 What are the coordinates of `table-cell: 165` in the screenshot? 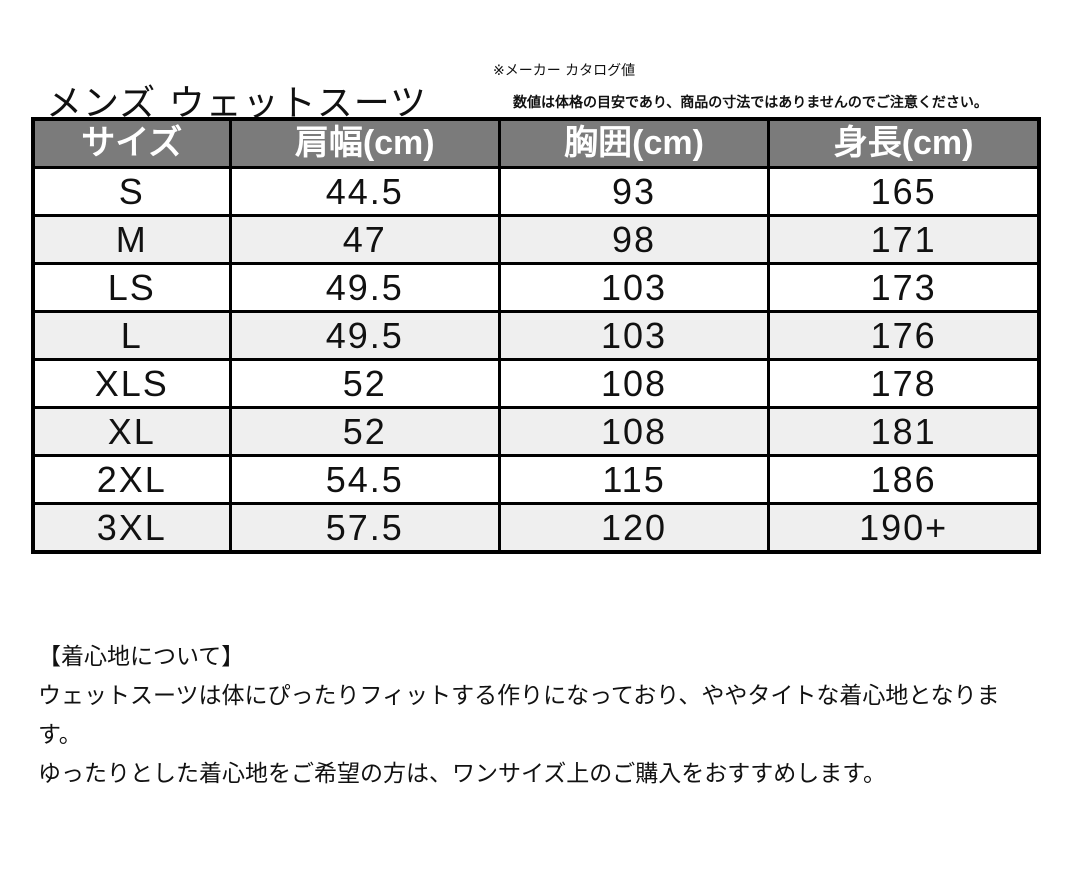 It's located at (904, 191).